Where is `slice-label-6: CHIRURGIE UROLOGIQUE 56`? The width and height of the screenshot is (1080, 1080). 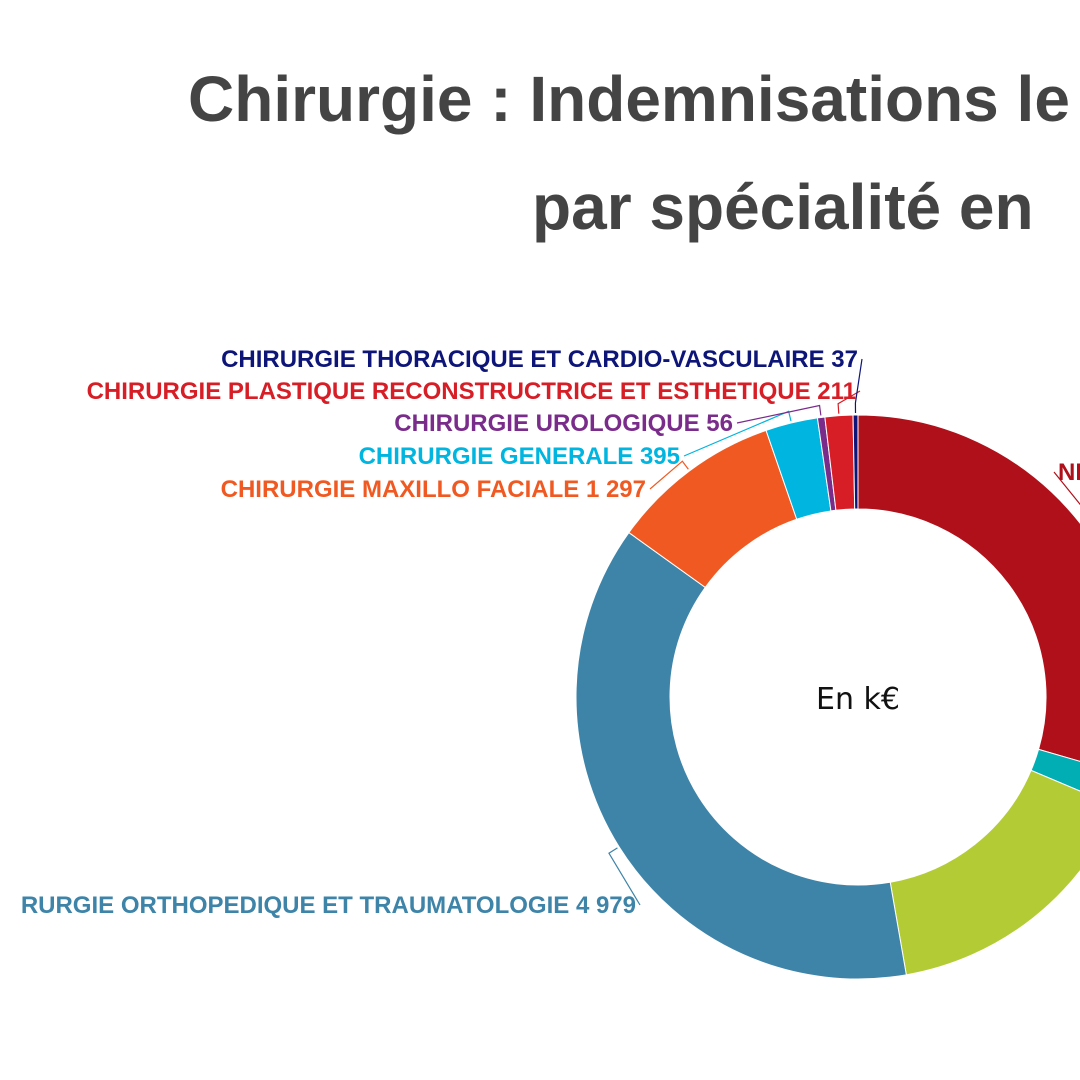
slice-label-6: CHIRURGIE UROLOGIQUE 56 is located at coordinates (563, 423).